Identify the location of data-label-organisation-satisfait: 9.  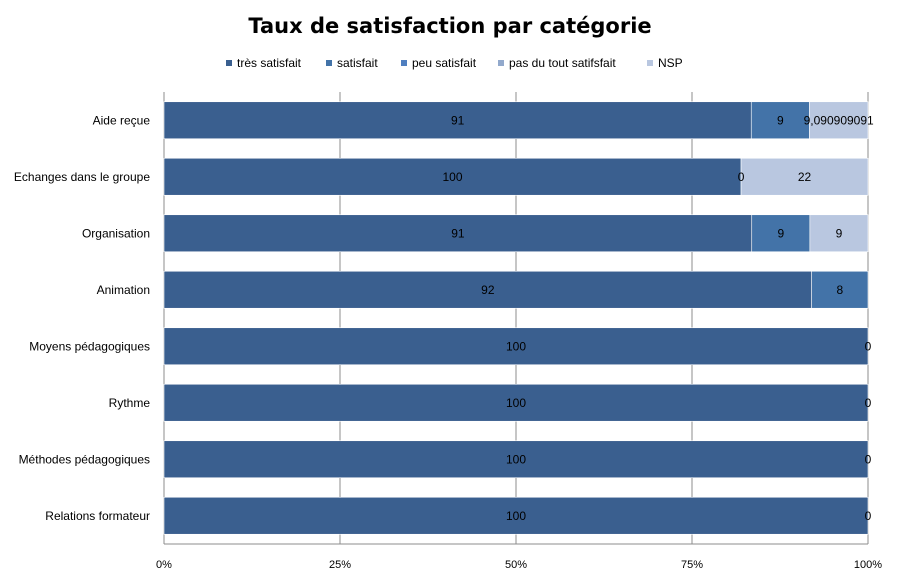
(780, 233).